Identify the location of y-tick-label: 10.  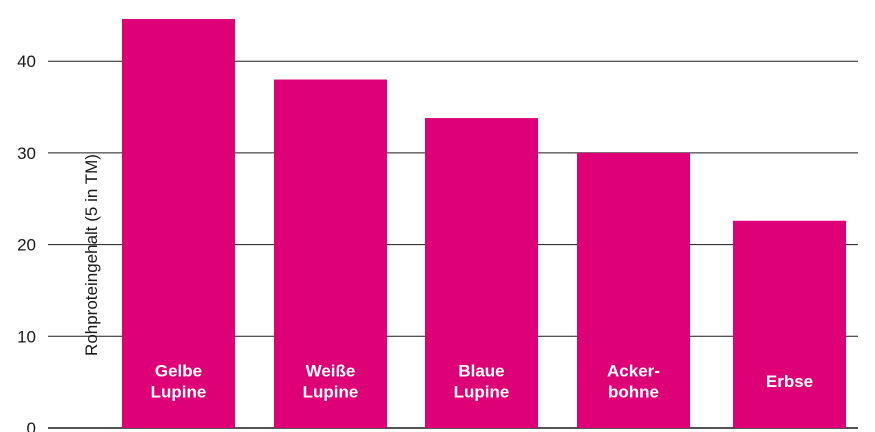
(26, 336).